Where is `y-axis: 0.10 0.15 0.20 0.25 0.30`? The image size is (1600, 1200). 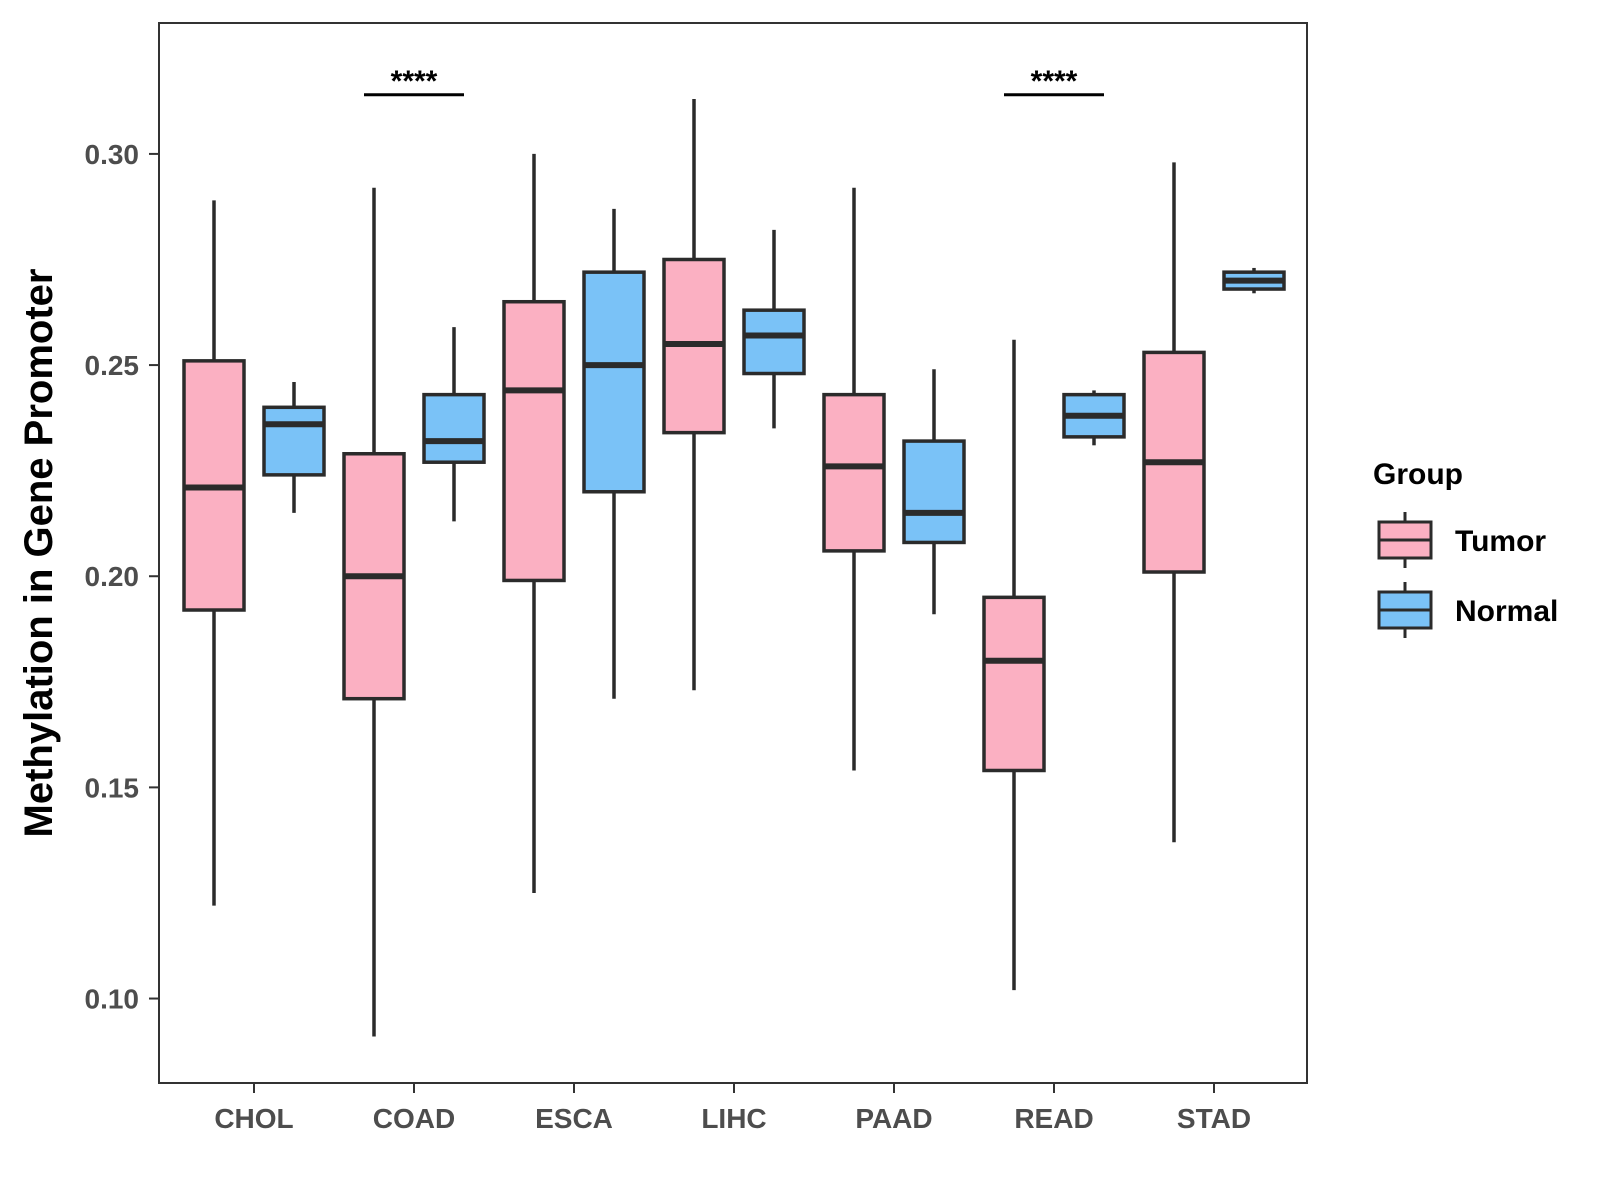 y-axis: 0.10 0.15 0.20 0.25 0.30 is located at coordinates (122, 577).